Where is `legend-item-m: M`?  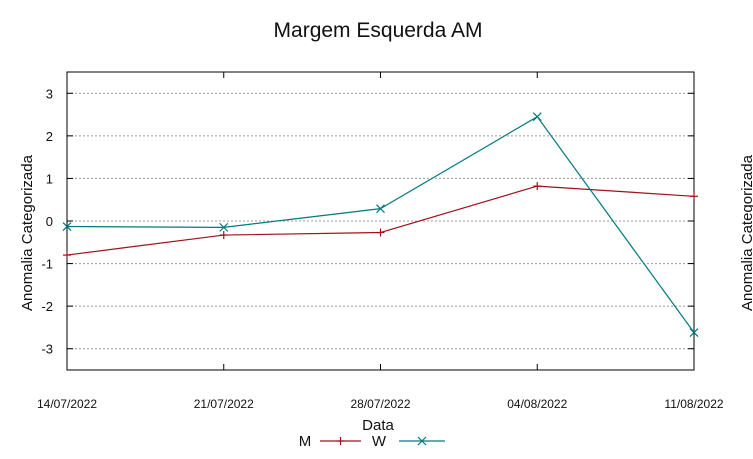
legend-item-m: M is located at coordinates (330, 441).